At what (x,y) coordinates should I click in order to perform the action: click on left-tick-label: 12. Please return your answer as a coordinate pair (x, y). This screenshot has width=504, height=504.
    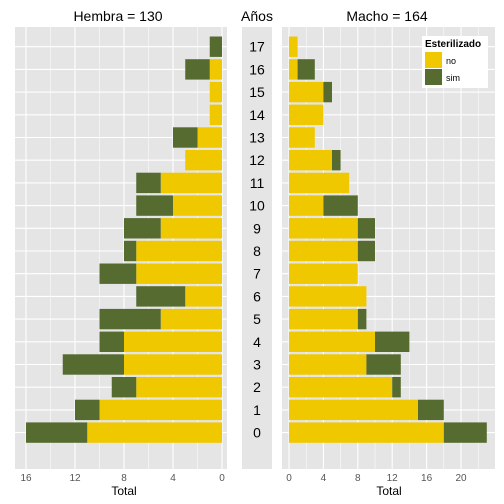
    Looking at the image, I should click on (75, 478).